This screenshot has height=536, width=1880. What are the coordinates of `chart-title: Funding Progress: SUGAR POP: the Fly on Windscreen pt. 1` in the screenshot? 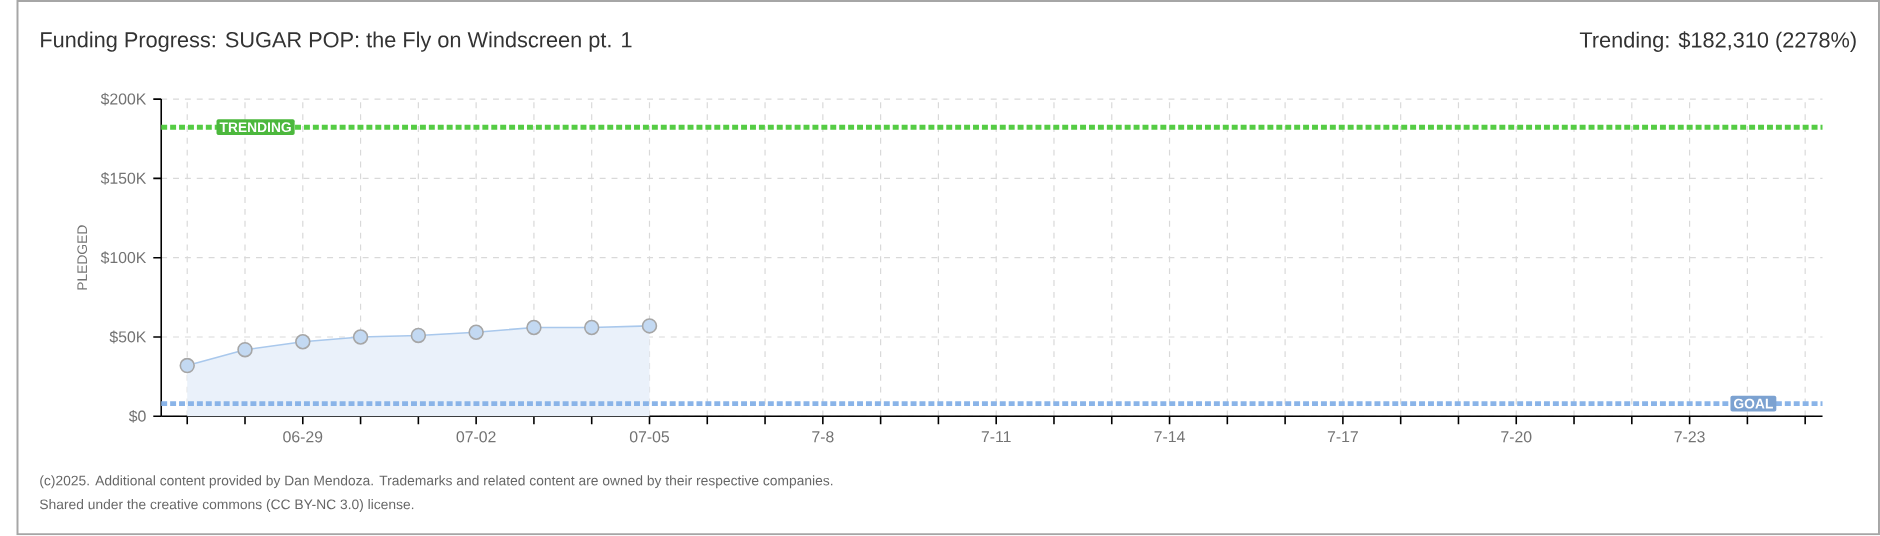 It's located at (336, 42).